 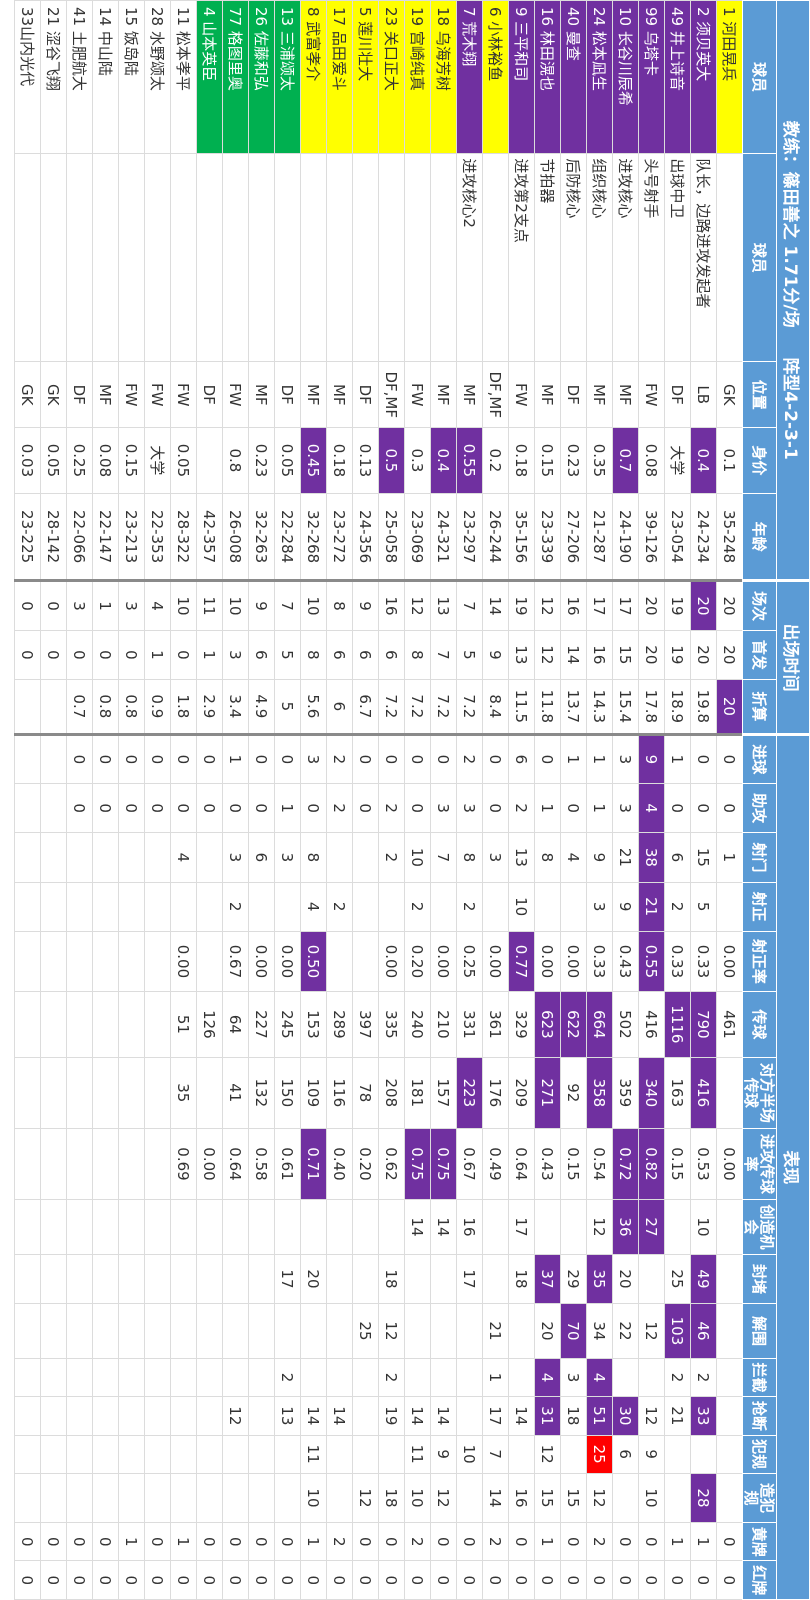 What do you see at coordinates (157, 655) in the screenshot?
I see `stat-cell: 1` at bounding box center [157, 655].